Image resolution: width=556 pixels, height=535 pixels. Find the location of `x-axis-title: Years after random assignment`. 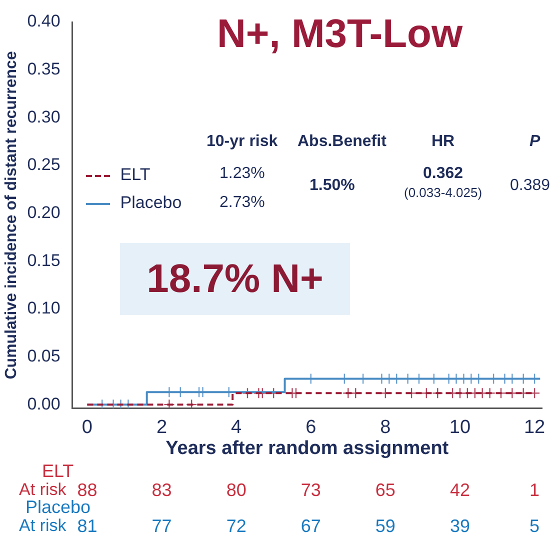

x-axis-title: Years after random assignment is located at coordinates (308, 448).